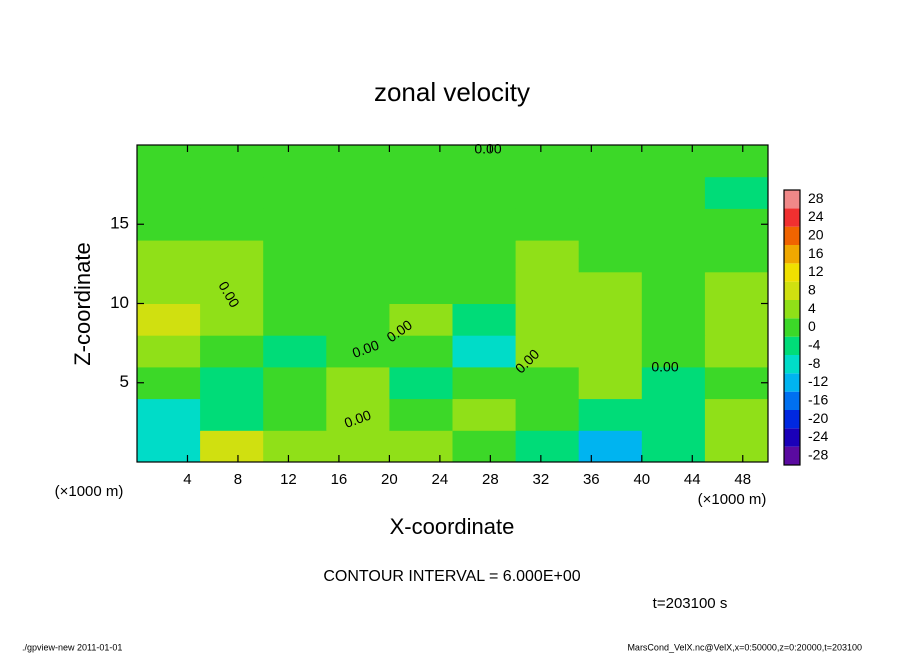 This screenshot has width=904, height=654. What do you see at coordinates (288, 479) in the screenshot?
I see `x-tick-label: 12` at bounding box center [288, 479].